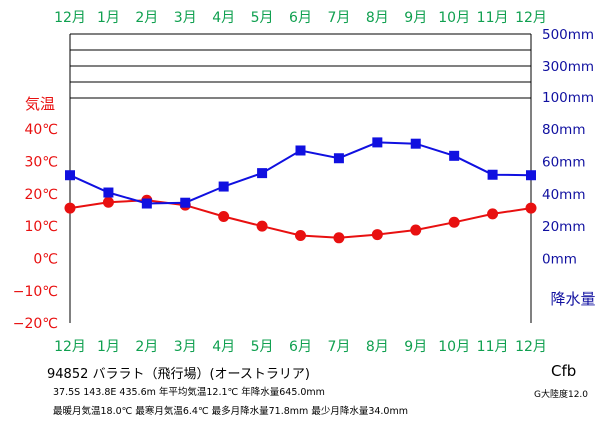 This screenshot has width=611, height=425. Describe the element at coordinates (493, 18) in the screenshot. I see `month-label-top: 11月` at that location.